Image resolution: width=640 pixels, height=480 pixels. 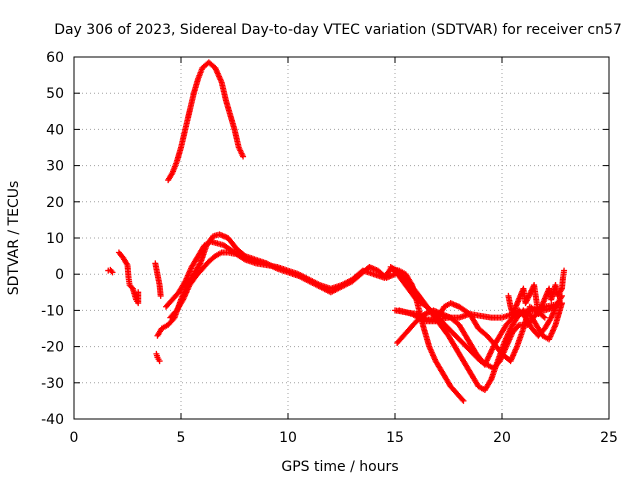 I want to click on y-tick-label: 50, so click(x=55, y=94).